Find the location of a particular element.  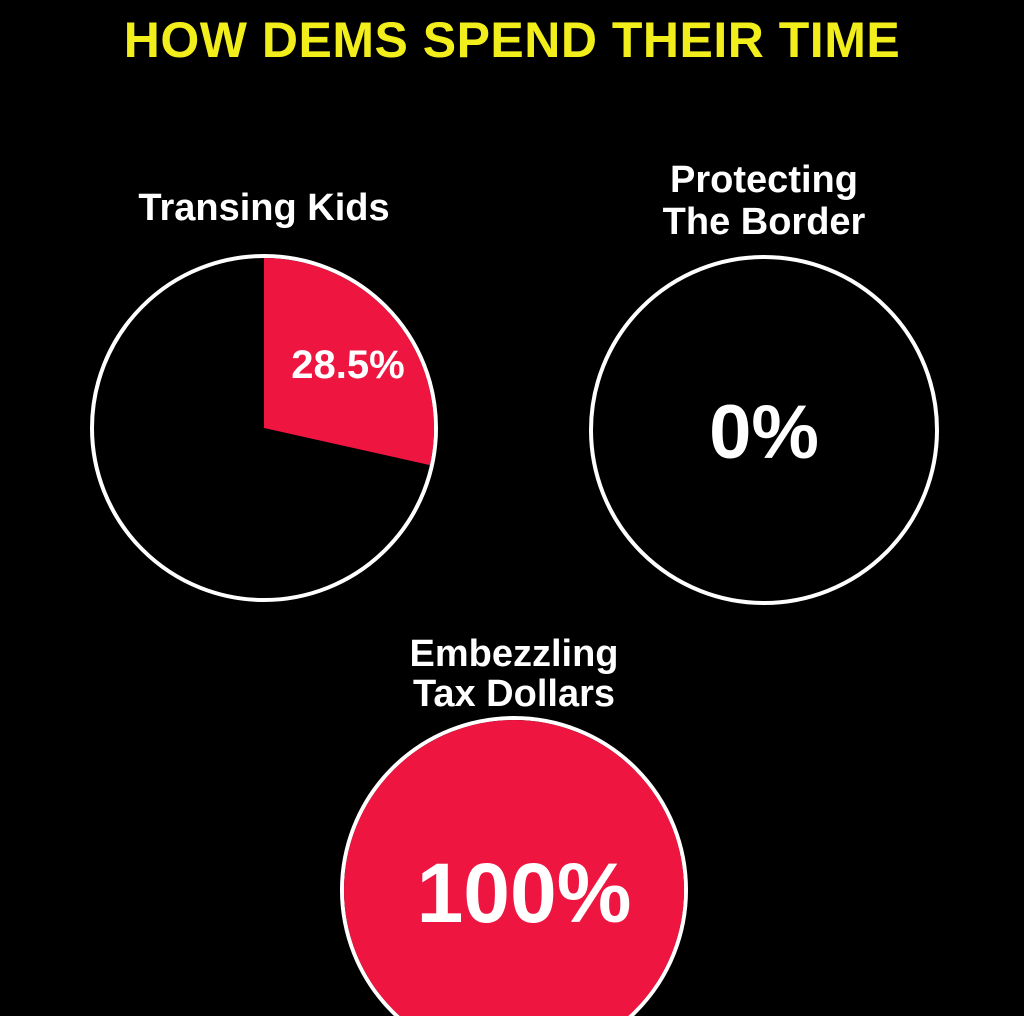

pie-title-line: Tax Dollars is located at coordinates (514, 694).